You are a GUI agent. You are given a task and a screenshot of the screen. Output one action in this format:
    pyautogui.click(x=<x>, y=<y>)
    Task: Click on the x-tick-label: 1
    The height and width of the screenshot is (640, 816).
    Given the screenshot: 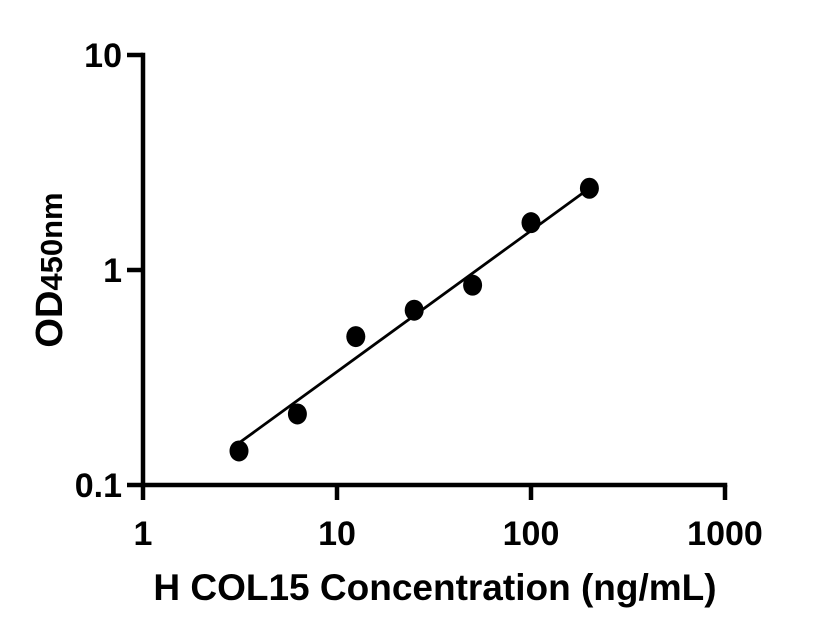 What is the action you would take?
    pyautogui.click(x=143, y=534)
    